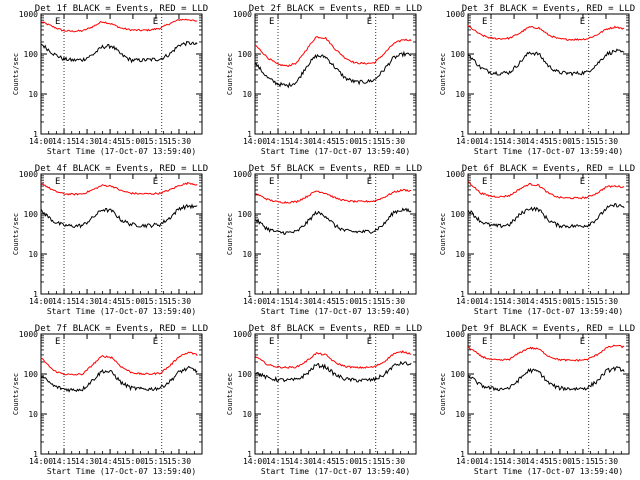  What do you see at coordinates (548, 169) in the screenshot?
I see `chart-title: Det 6f BLACK = Events, RED = LLD` at bounding box center [548, 169].